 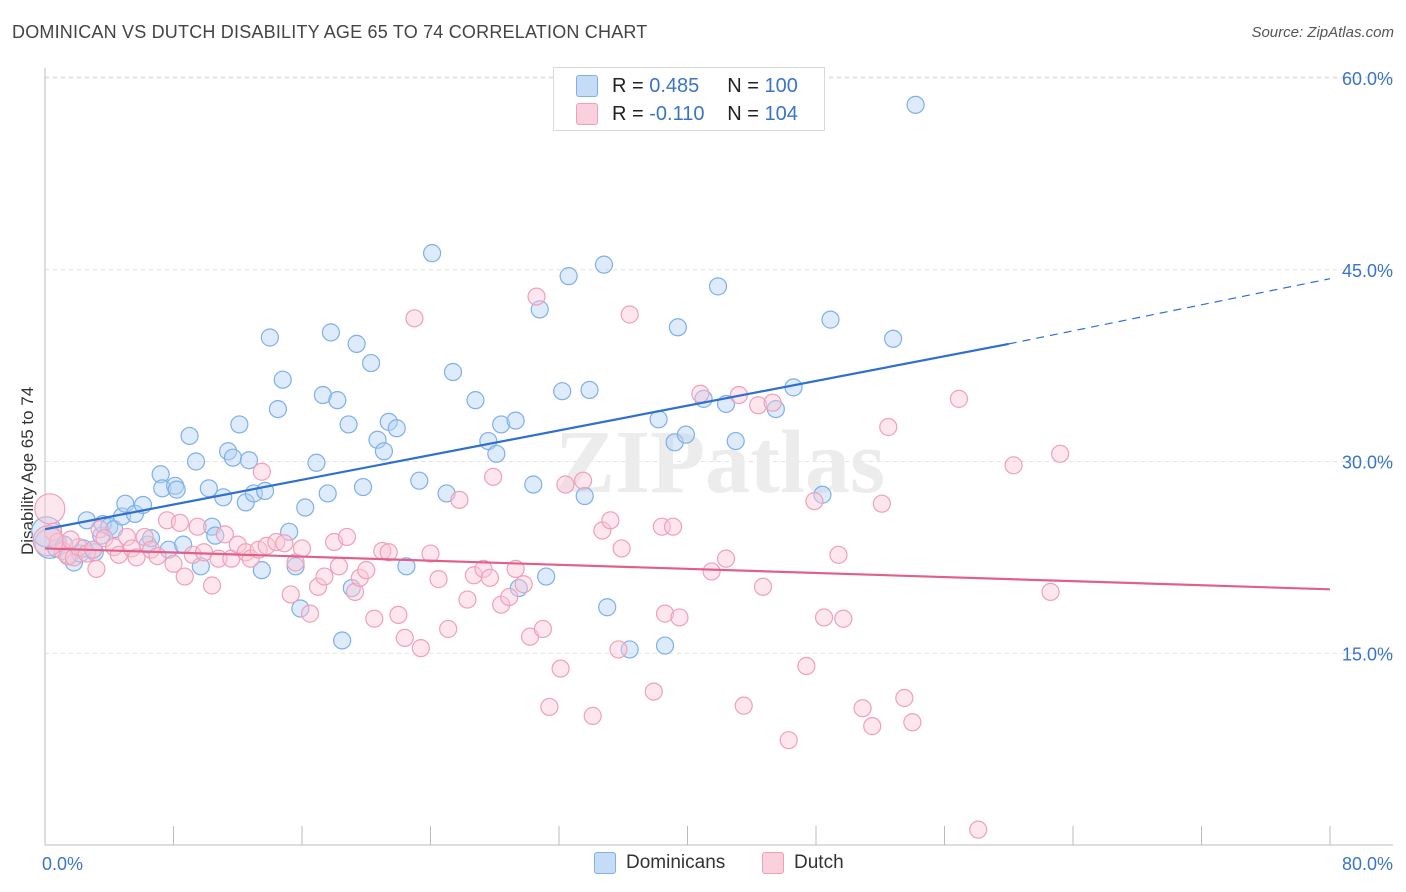 What do you see at coordinates (1367, 864) in the screenshot?
I see `x-tick-label: 80.0%` at bounding box center [1367, 864].